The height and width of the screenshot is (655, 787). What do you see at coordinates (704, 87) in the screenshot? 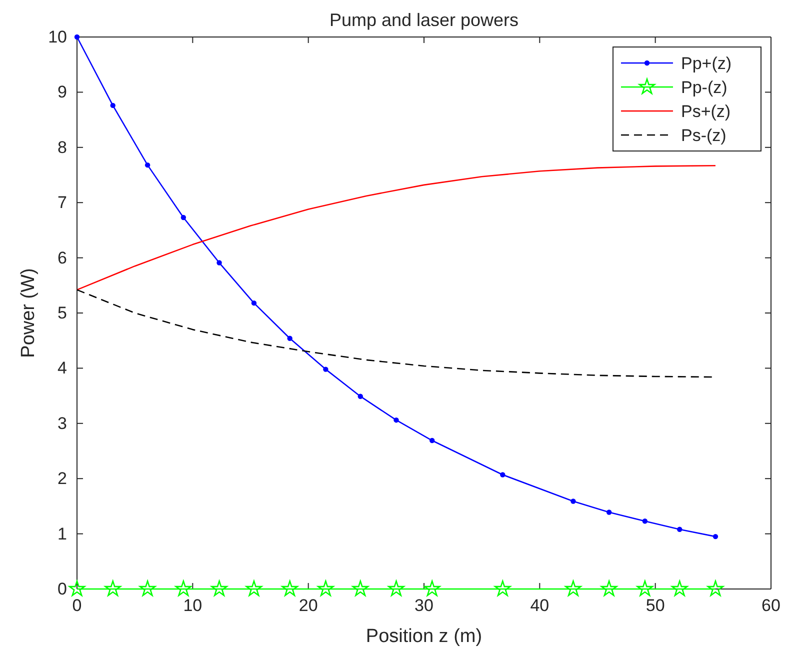
I see `legend-label: Pp-(z)` at bounding box center [704, 87].